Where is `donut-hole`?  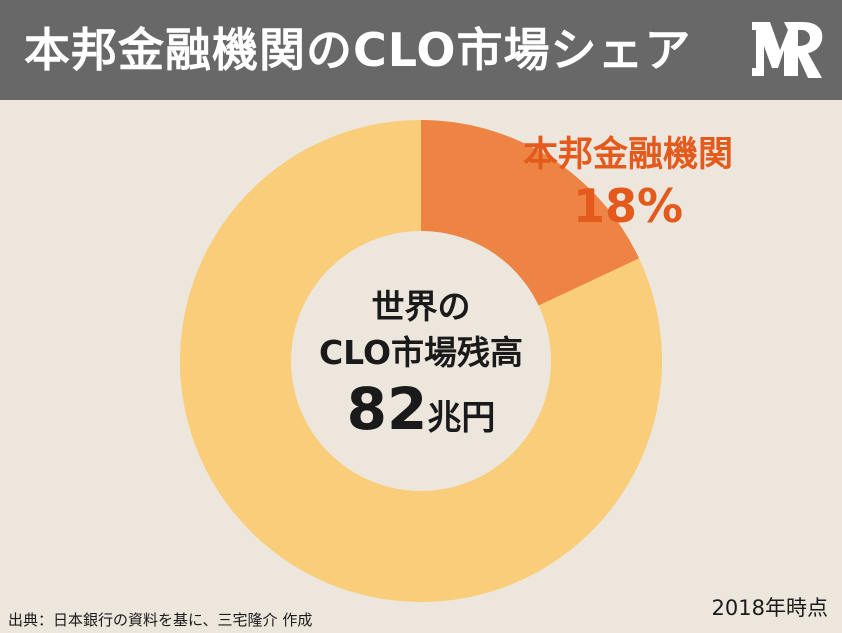 donut-hole is located at coordinates (421, 361).